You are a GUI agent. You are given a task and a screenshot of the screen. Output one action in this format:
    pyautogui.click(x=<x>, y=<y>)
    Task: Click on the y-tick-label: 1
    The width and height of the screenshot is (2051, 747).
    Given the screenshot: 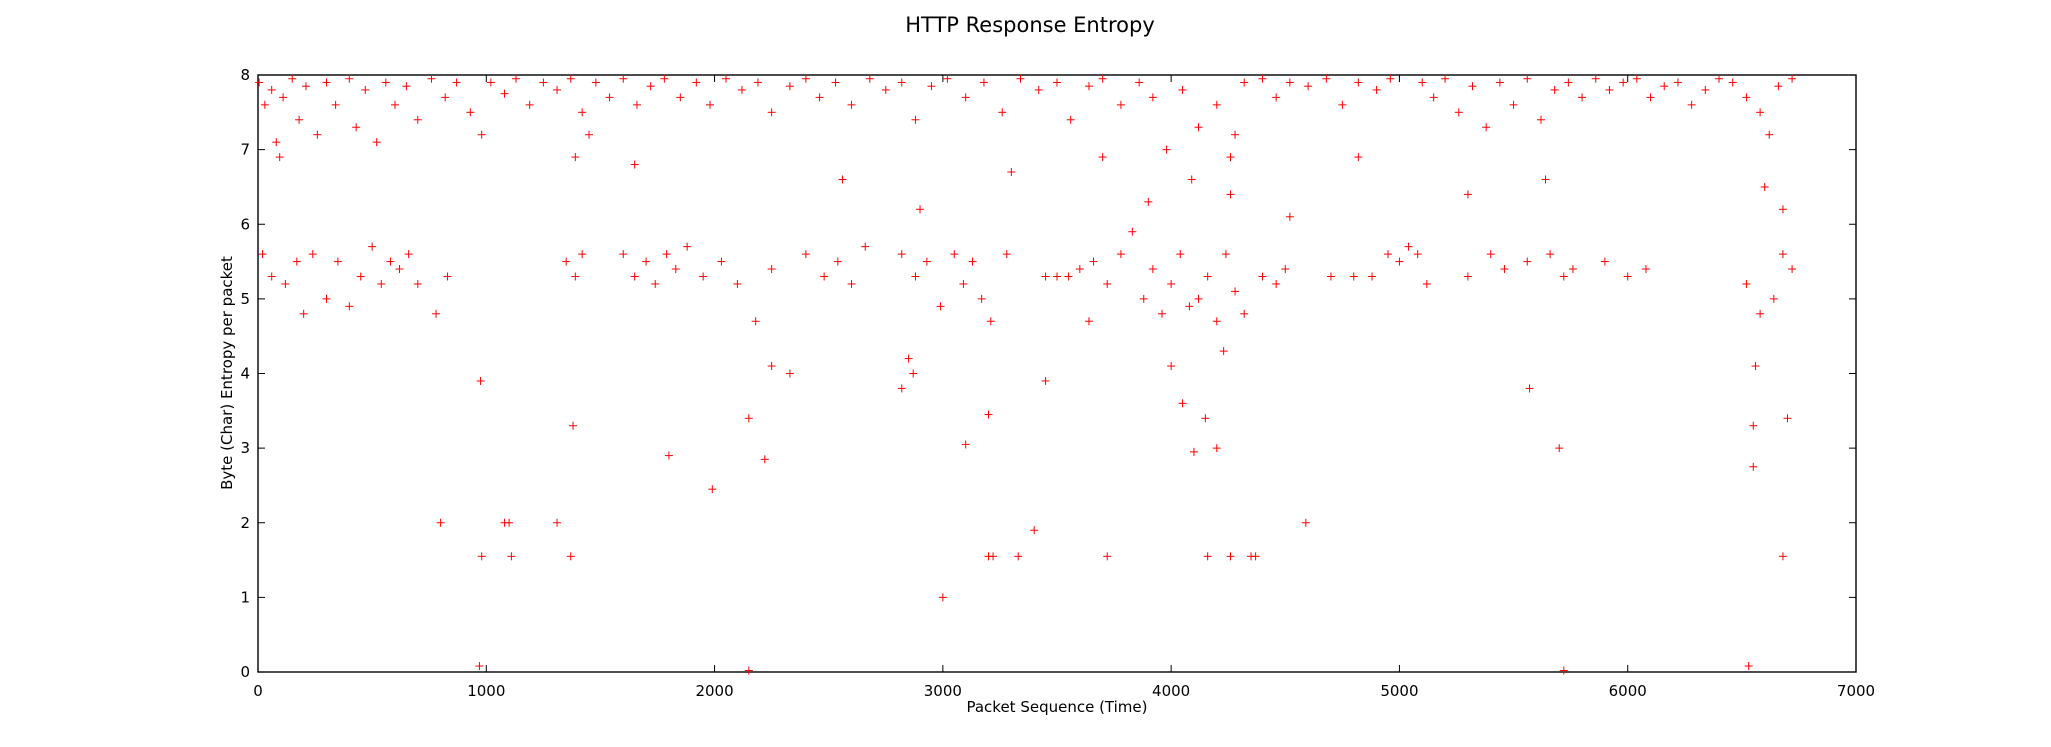 What is the action you would take?
    pyautogui.click(x=245, y=597)
    